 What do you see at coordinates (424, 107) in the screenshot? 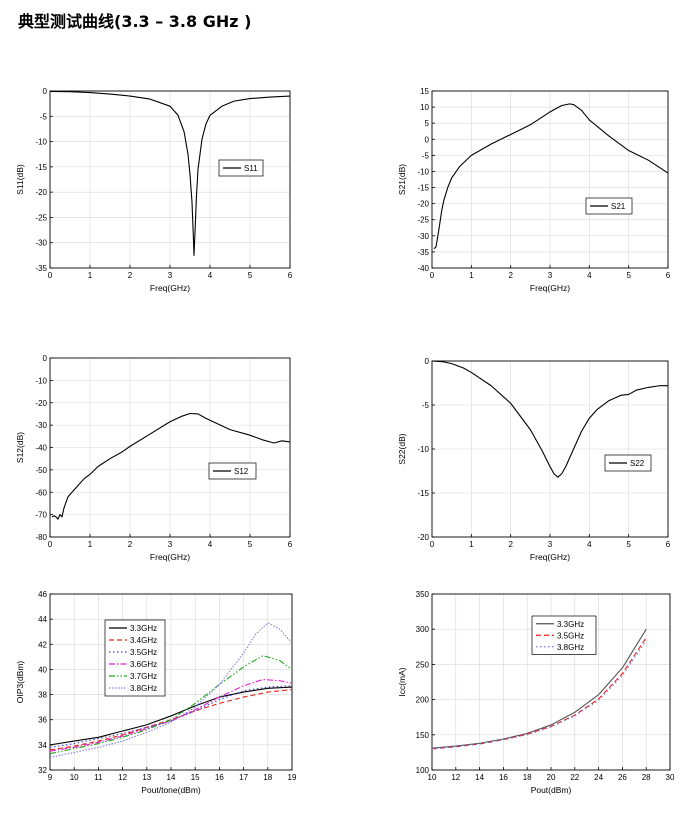
I see `y-tick-label: 10` at bounding box center [424, 107].